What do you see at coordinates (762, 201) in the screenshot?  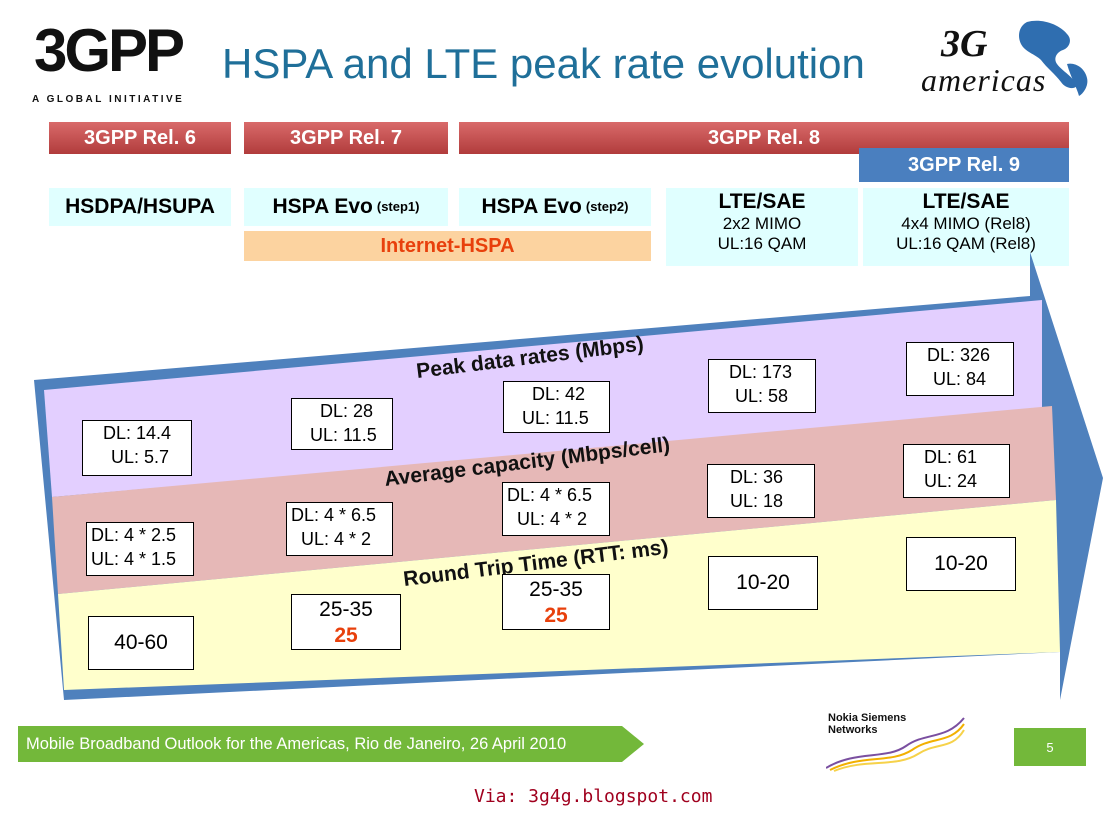 I see `tech-lte-sae-rel8-title: LTE/SAE` at bounding box center [762, 201].